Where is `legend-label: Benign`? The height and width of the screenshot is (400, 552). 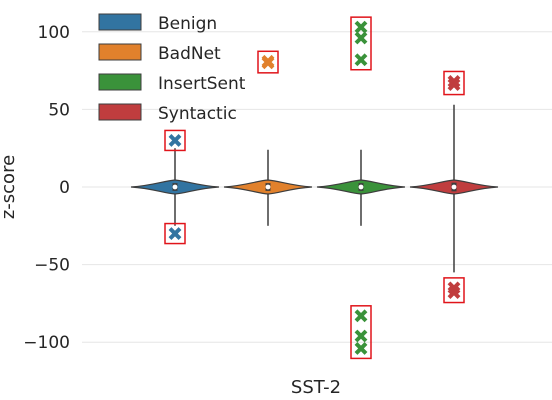 legend-label: Benign is located at coordinates (187, 24).